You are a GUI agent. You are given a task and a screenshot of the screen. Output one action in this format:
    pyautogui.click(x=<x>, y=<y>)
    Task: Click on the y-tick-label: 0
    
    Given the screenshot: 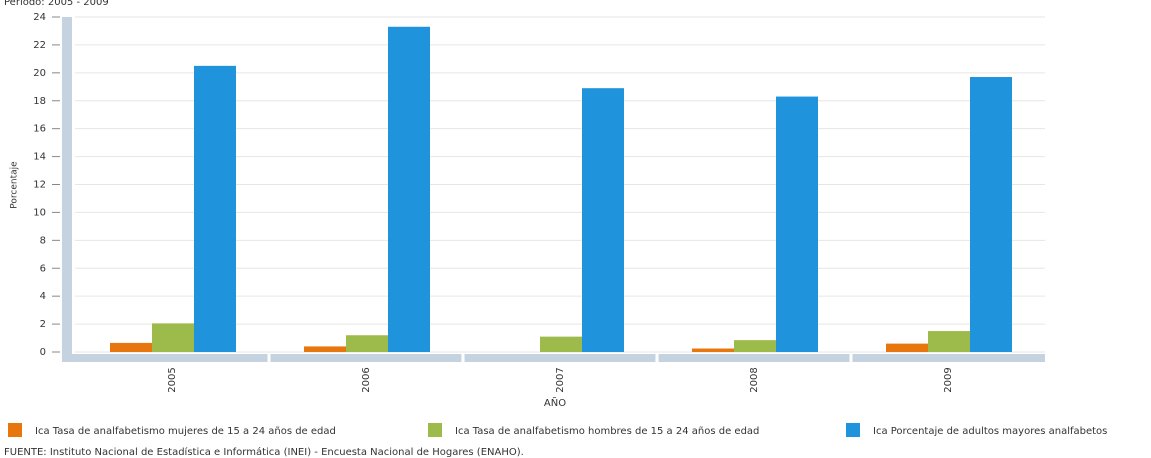 What is the action you would take?
    pyautogui.click(x=43, y=352)
    